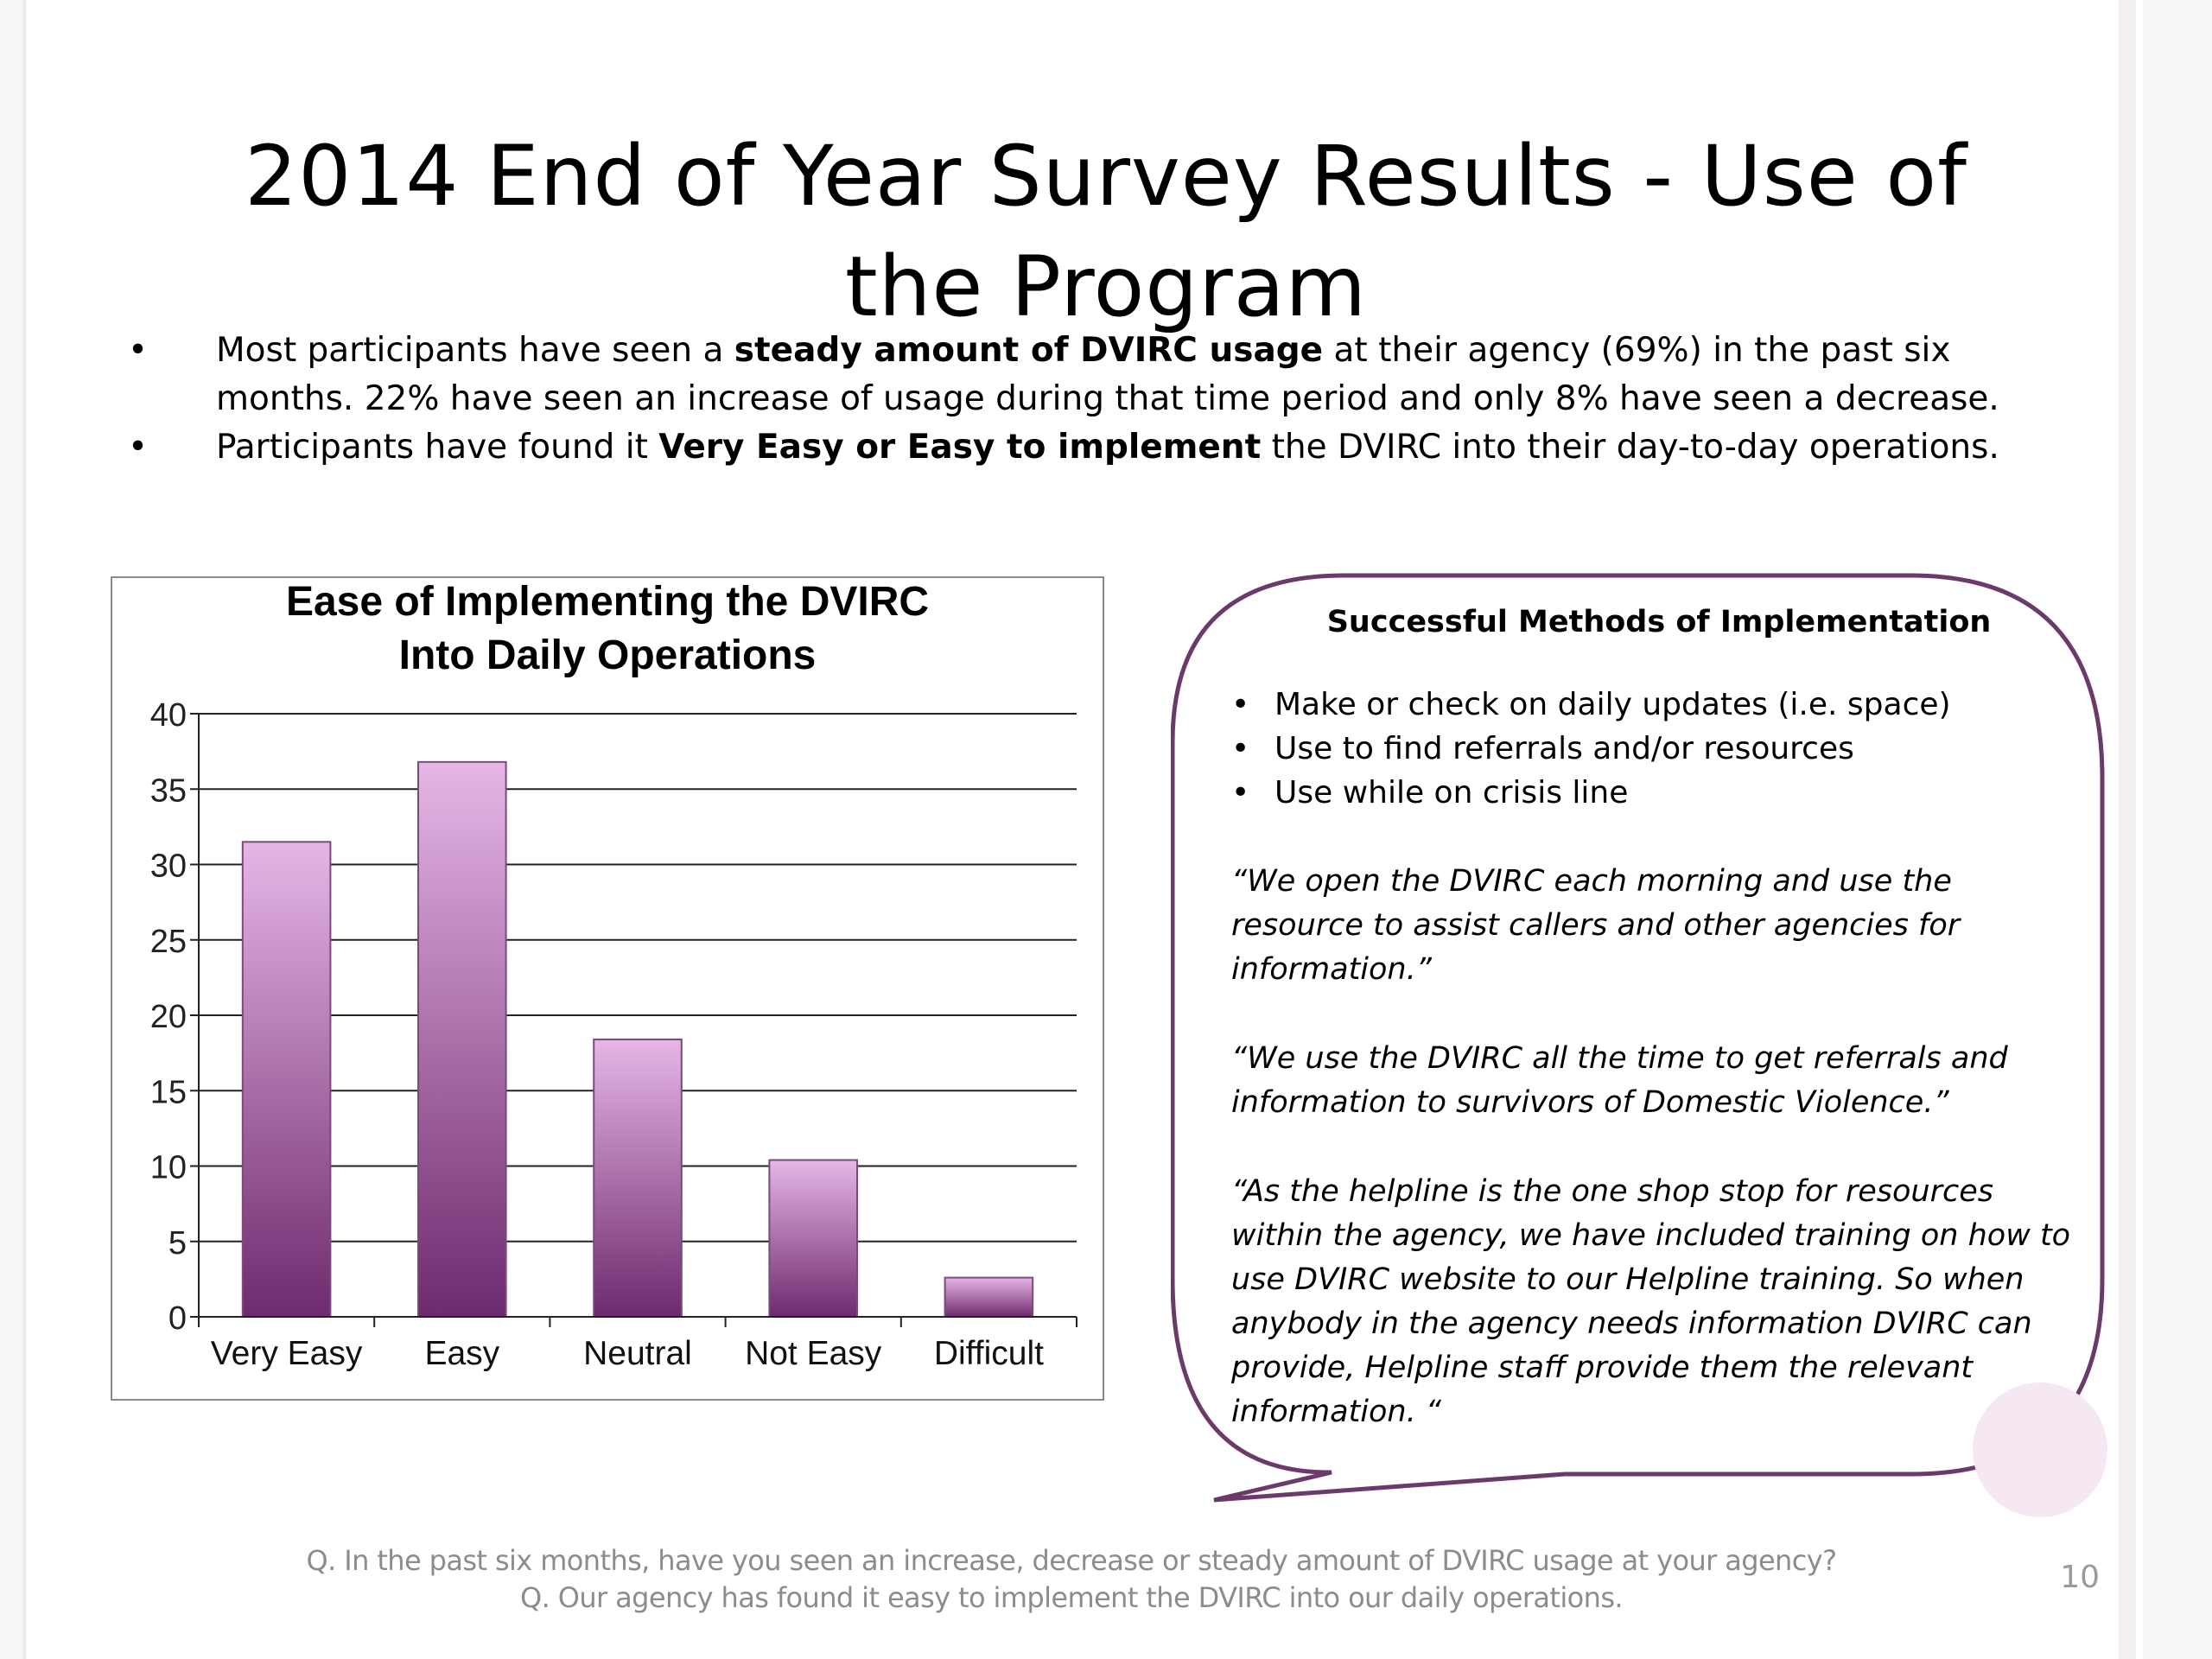 The width and height of the screenshot is (2212, 1659). I want to click on bullet-emphasis: Very Easy or Easy to implement, so click(960, 448).